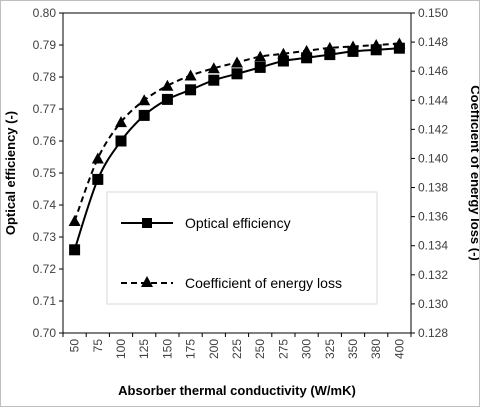  I want to click on right-tick-label: 0.136, so click(433, 217).